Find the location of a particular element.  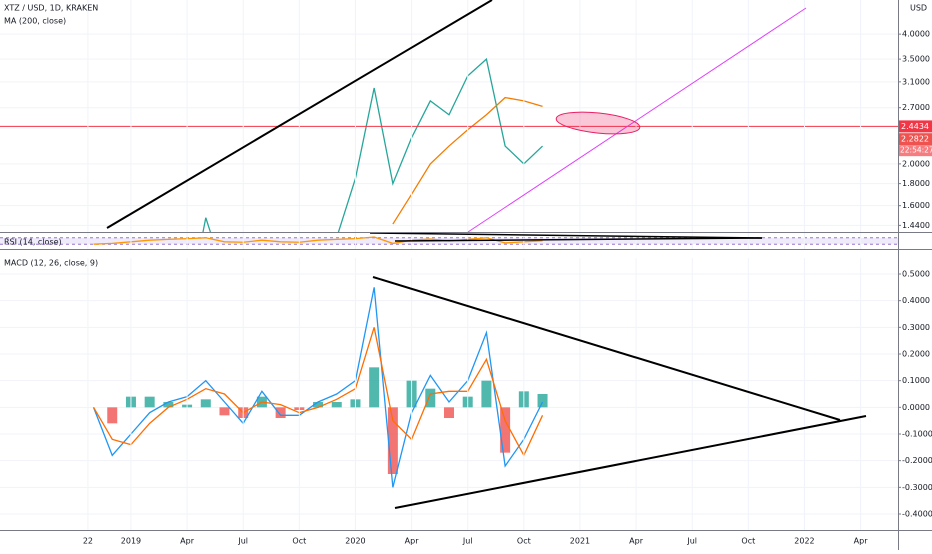

y-tick-label: -0.4000 is located at coordinates (917, 514).